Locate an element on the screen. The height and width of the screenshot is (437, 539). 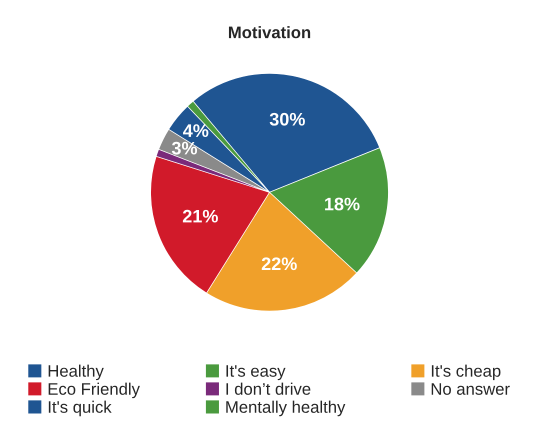
data-label: 21% is located at coordinates (200, 216).